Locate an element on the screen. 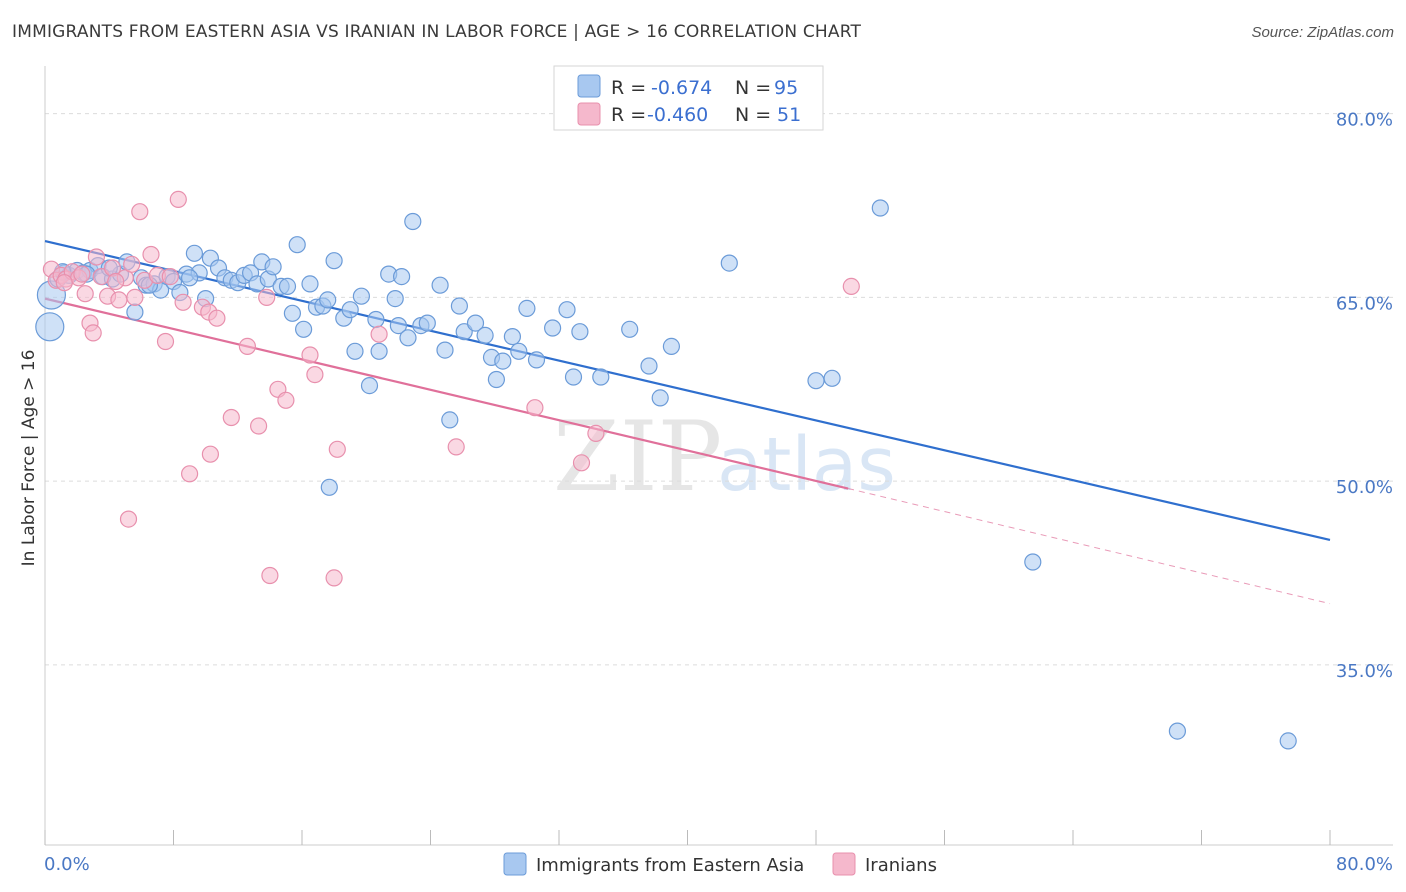 The width and height of the screenshot is (1406, 892). series-legend: Immigrants from Eastern Asia Iranians is located at coordinates (720, 864).